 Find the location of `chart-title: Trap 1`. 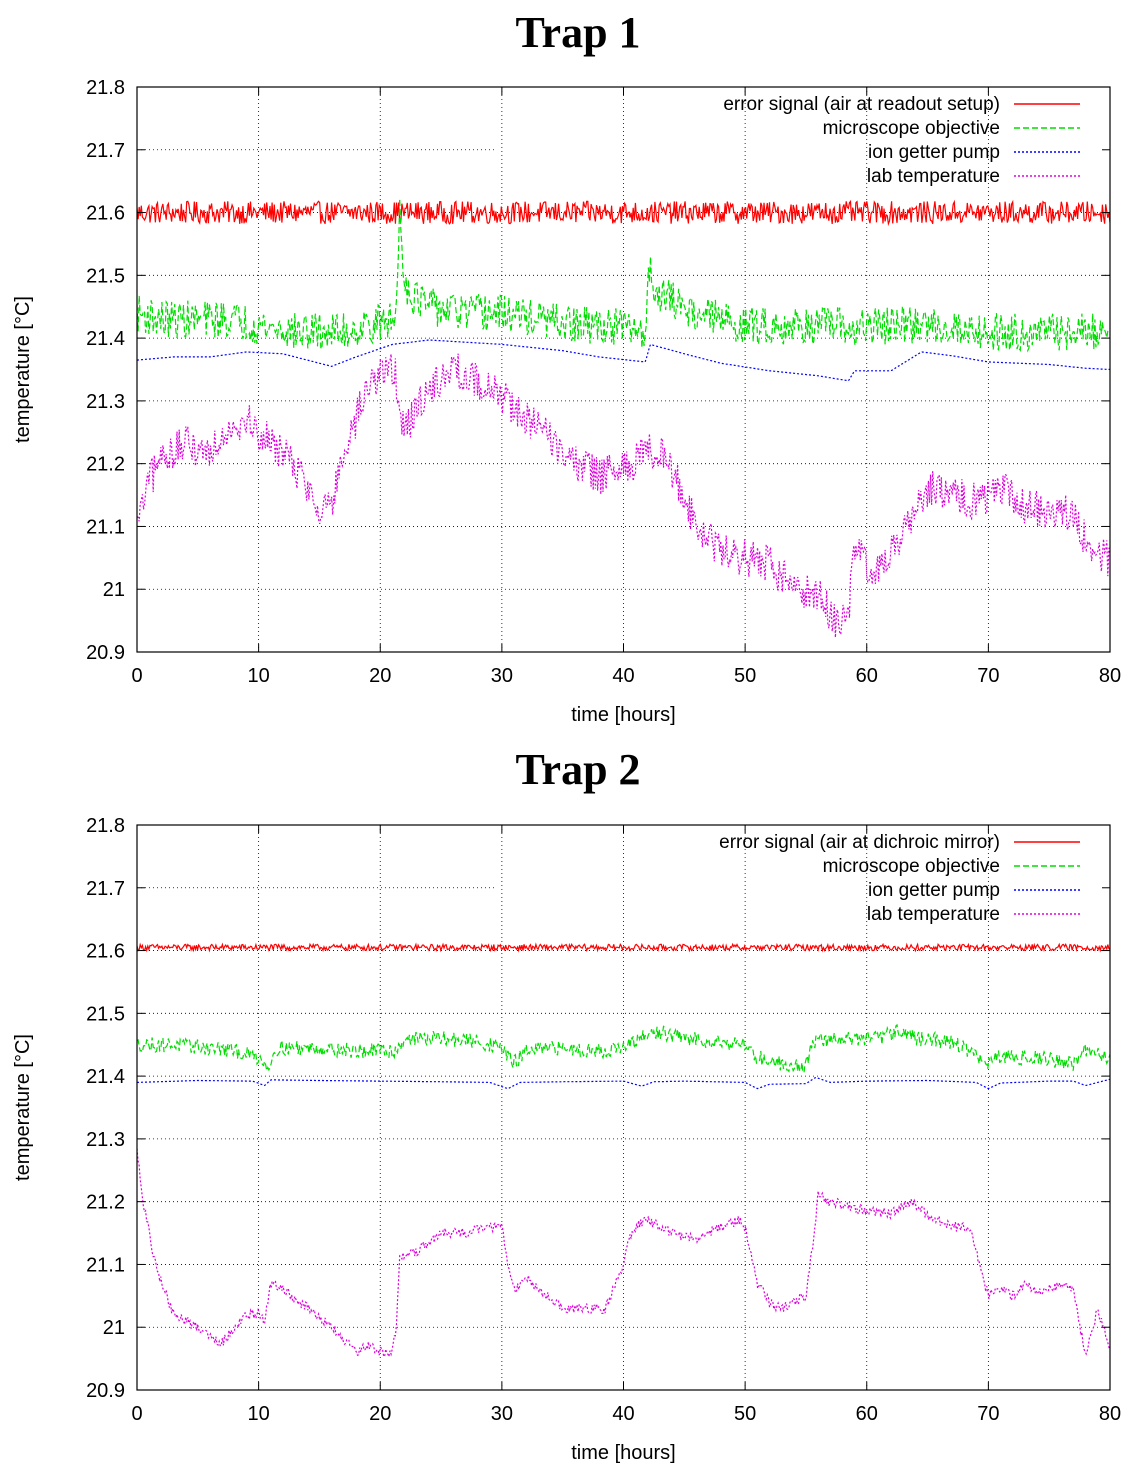

chart-title: Trap 1 is located at coordinates (577, 32).